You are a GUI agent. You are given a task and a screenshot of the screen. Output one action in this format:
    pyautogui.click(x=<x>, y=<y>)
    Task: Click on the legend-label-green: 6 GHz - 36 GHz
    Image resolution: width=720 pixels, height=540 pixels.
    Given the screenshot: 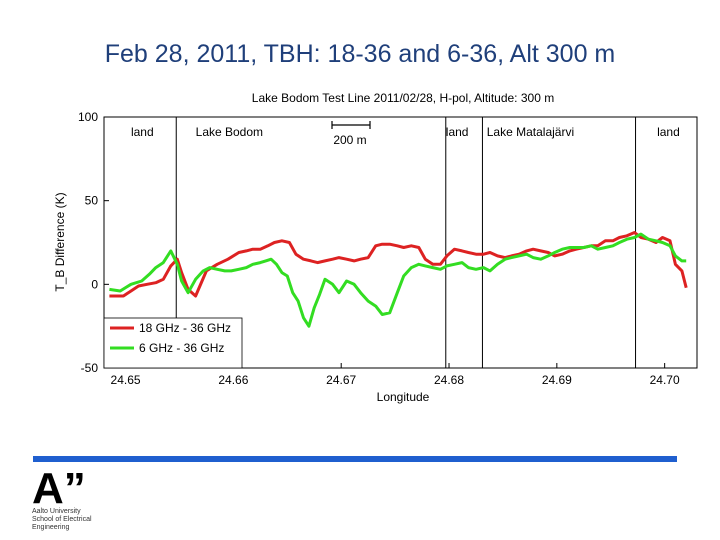 What is the action you would take?
    pyautogui.click(x=181, y=348)
    